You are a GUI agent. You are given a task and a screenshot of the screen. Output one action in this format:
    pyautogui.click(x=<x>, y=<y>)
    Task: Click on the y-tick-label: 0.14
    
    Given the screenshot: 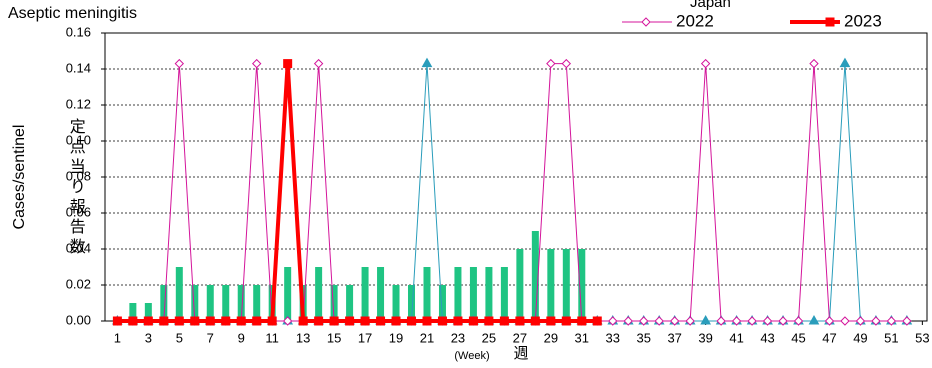 What is the action you would take?
    pyautogui.click(x=78, y=67)
    